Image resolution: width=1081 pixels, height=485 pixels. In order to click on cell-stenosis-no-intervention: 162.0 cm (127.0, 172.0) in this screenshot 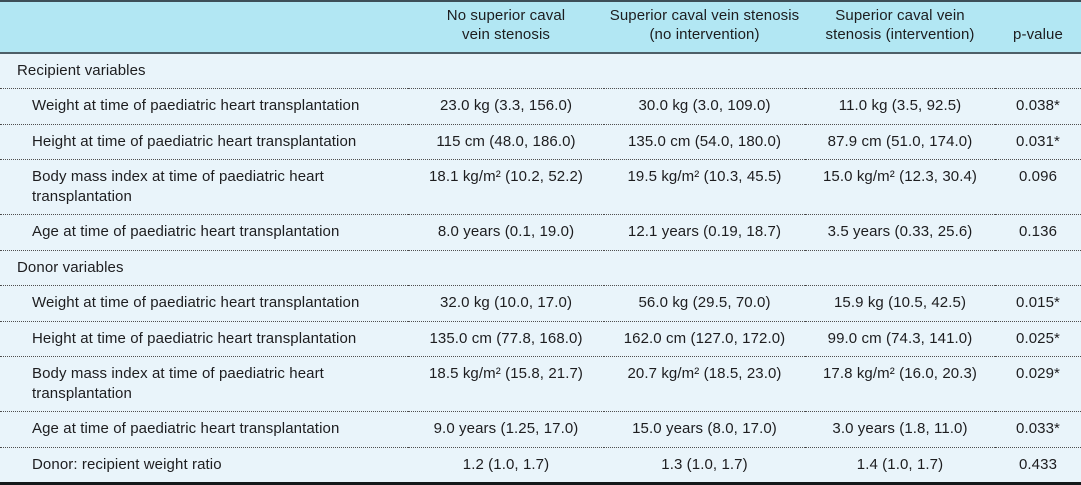, I will do `click(704, 339)`.